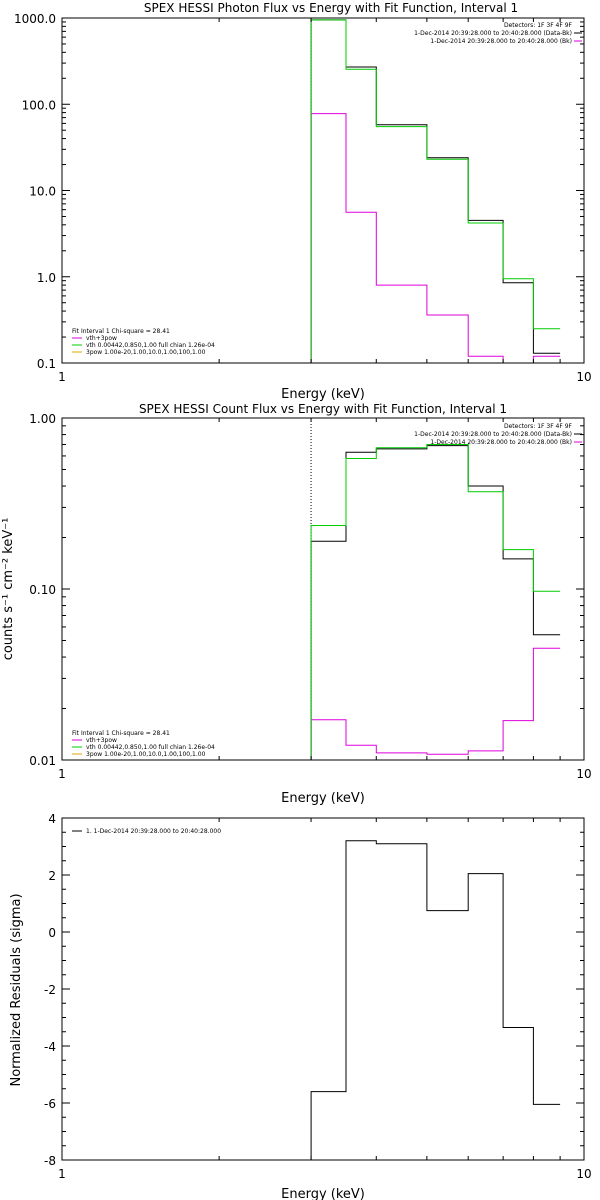 The height and width of the screenshot is (1200, 600). I want to click on y-tick-label: 1.0, so click(46, 278).